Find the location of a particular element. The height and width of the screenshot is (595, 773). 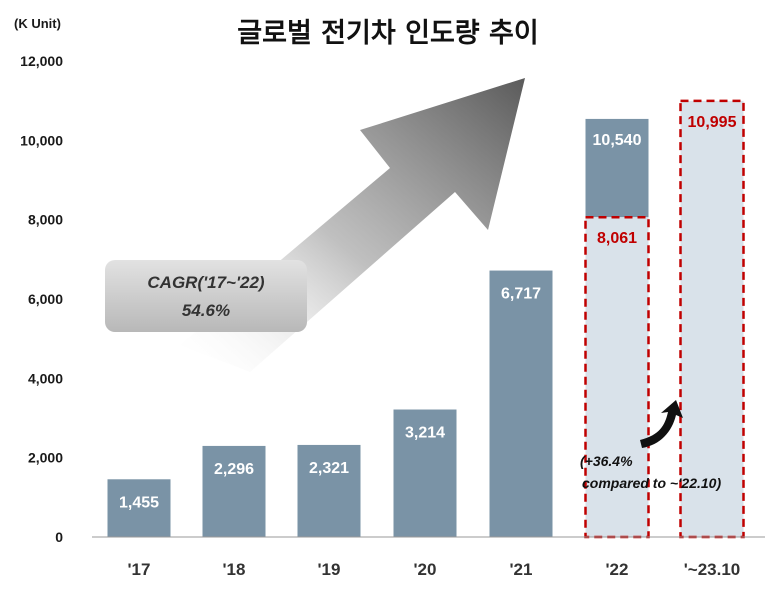

x-tick-label: '22 is located at coordinates (617, 569).